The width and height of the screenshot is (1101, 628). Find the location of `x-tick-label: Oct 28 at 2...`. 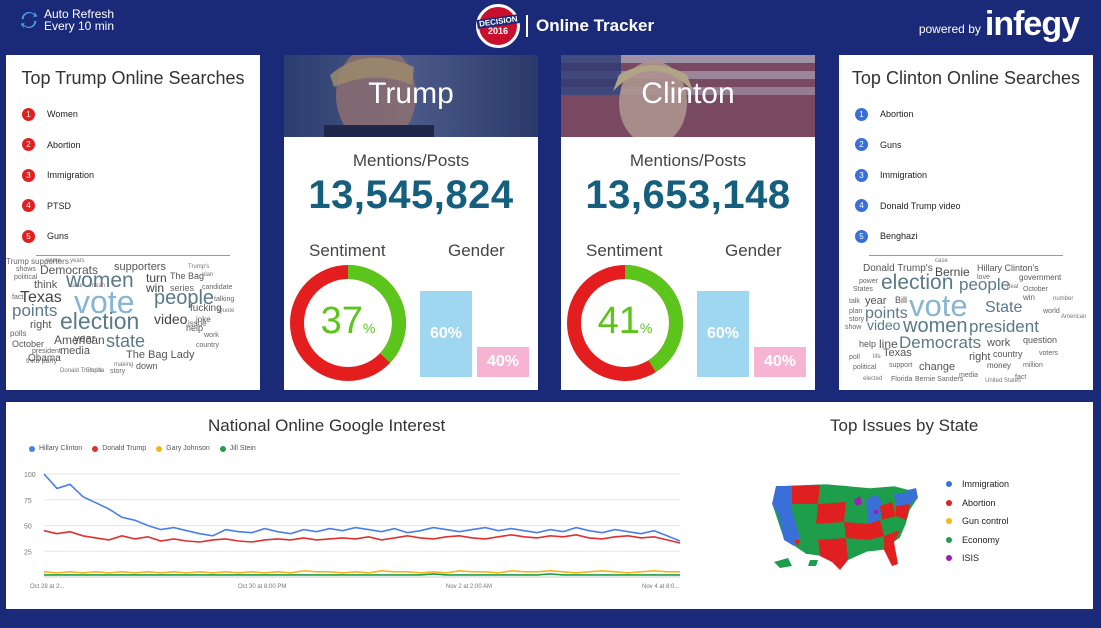

x-tick-label: Oct 28 at 2... is located at coordinates (47, 587).